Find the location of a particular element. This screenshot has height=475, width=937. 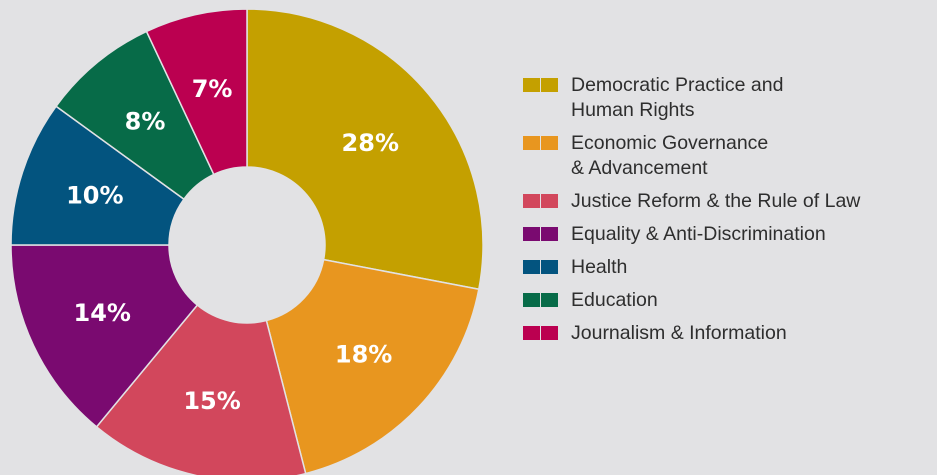

legend-label: Democratic Practice and Human Rights is located at coordinates (677, 97).